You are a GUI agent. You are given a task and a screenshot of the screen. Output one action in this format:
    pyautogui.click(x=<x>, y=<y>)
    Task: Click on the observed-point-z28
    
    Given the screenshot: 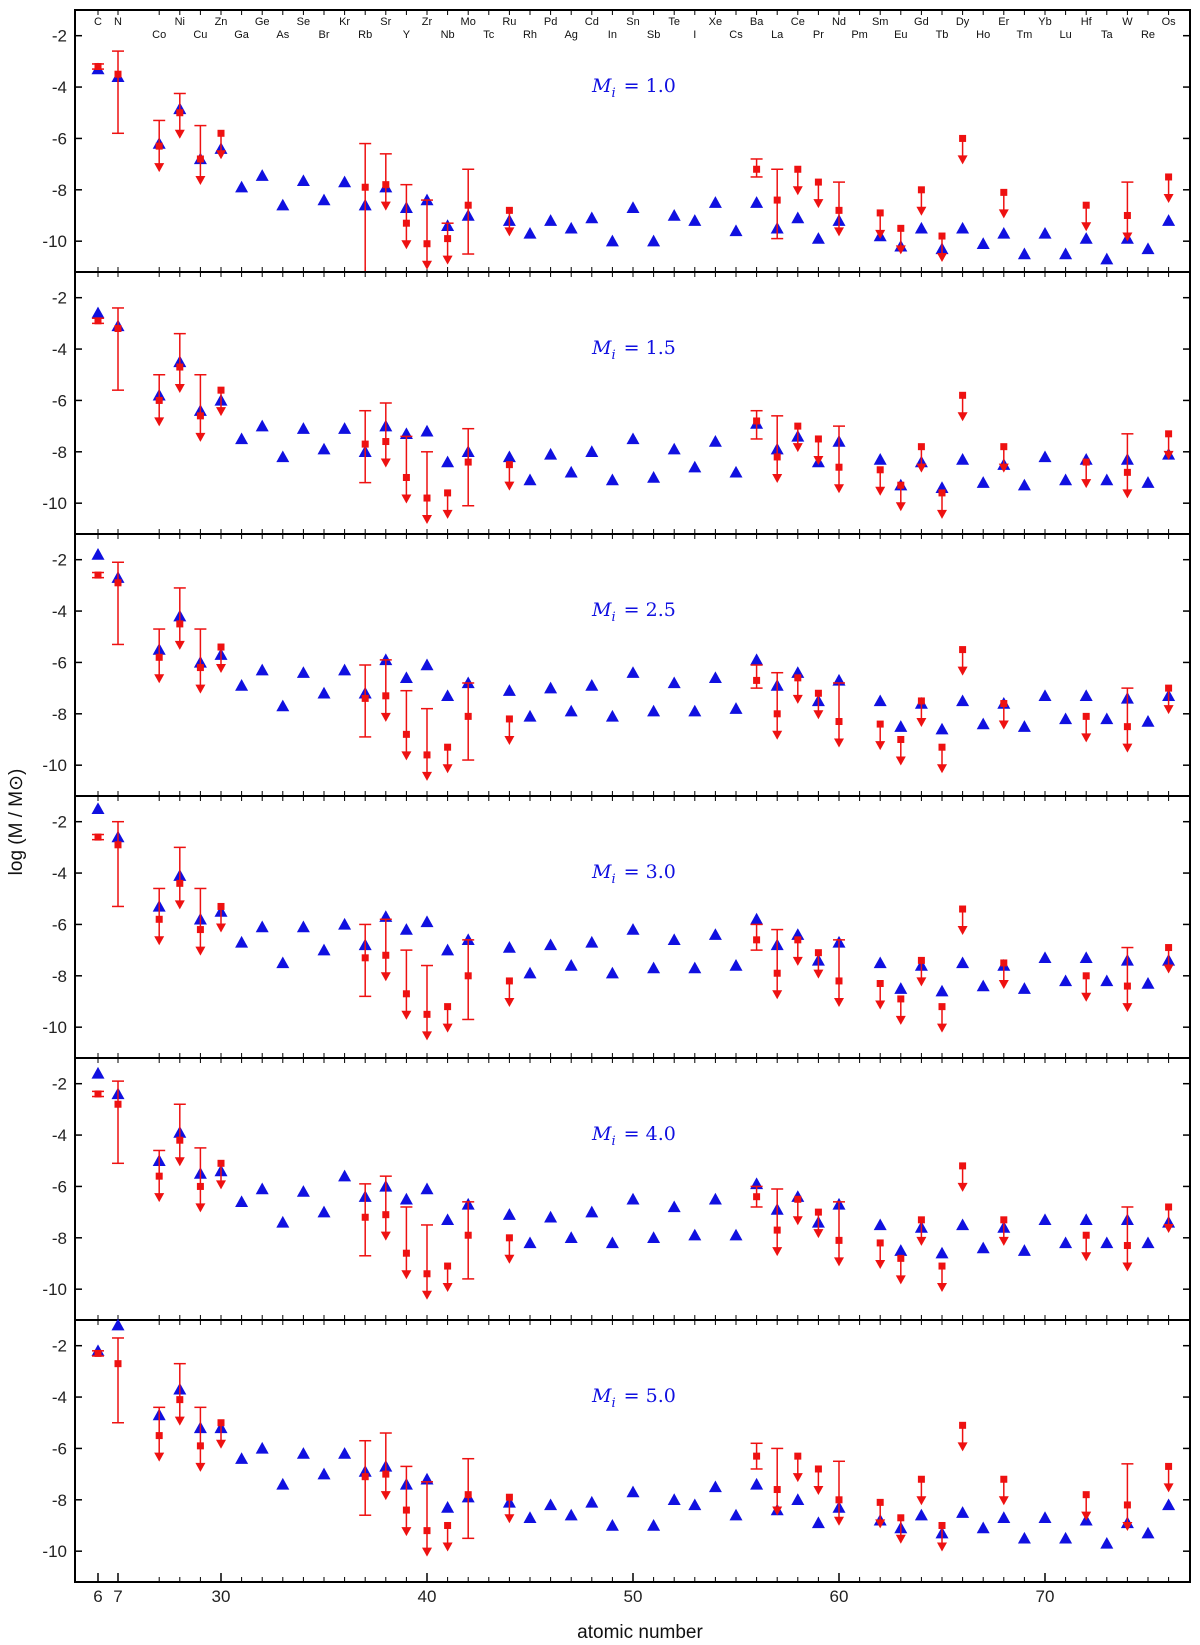 What is the action you would take?
    pyautogui.click(x=179, y=878)
    